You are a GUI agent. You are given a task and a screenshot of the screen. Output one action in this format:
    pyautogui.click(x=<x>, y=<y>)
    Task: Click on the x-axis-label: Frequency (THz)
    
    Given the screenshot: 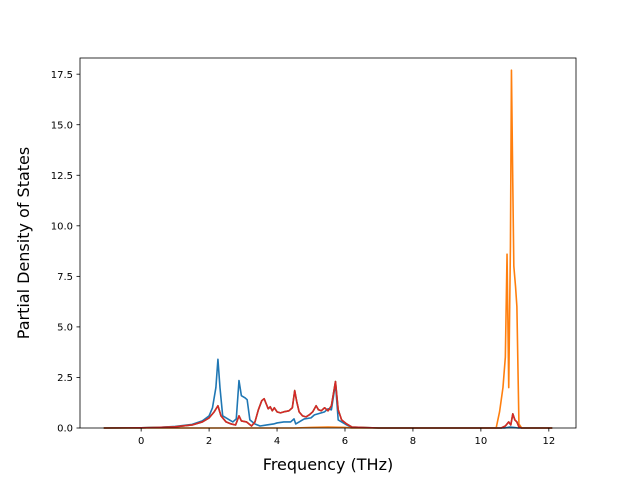 What is the action you would take?
    pyautogui.click(x=328, y=464)
    